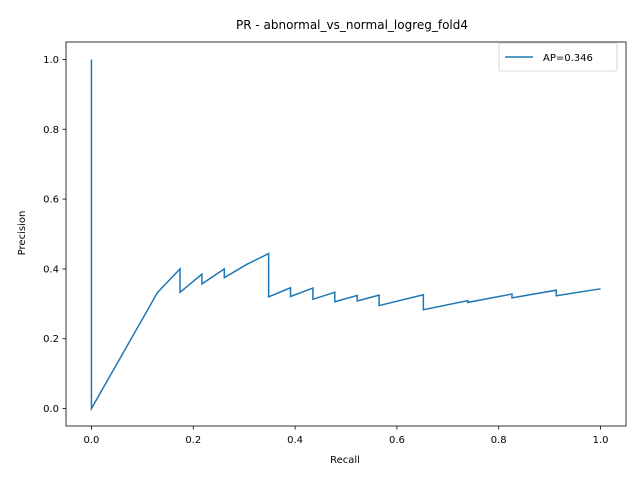 The image size is (640, 480). What do you see at coordinates (499, 440) in the screenshot?
I see `x-tick-label: 0.8` at bounding box center [499, 440].